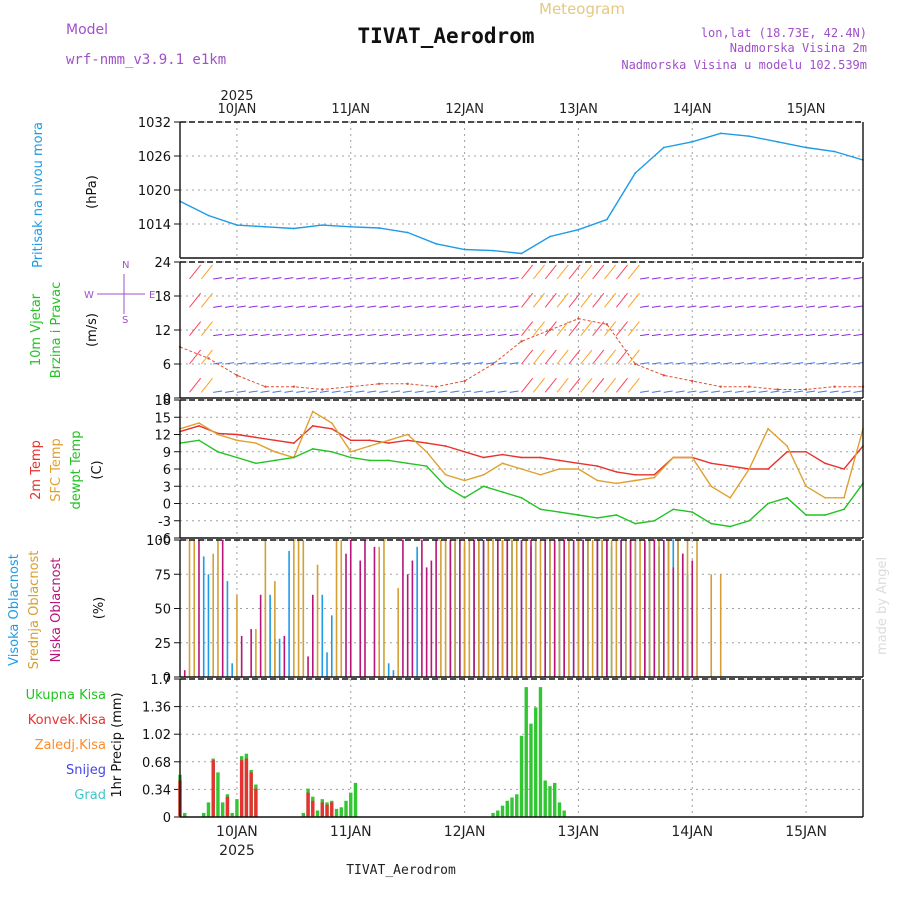  What do you see at coordinates (579, 832) in the screenshot?
I see `day-label-bottom: 13JAN` at bounding box center [579, 832].